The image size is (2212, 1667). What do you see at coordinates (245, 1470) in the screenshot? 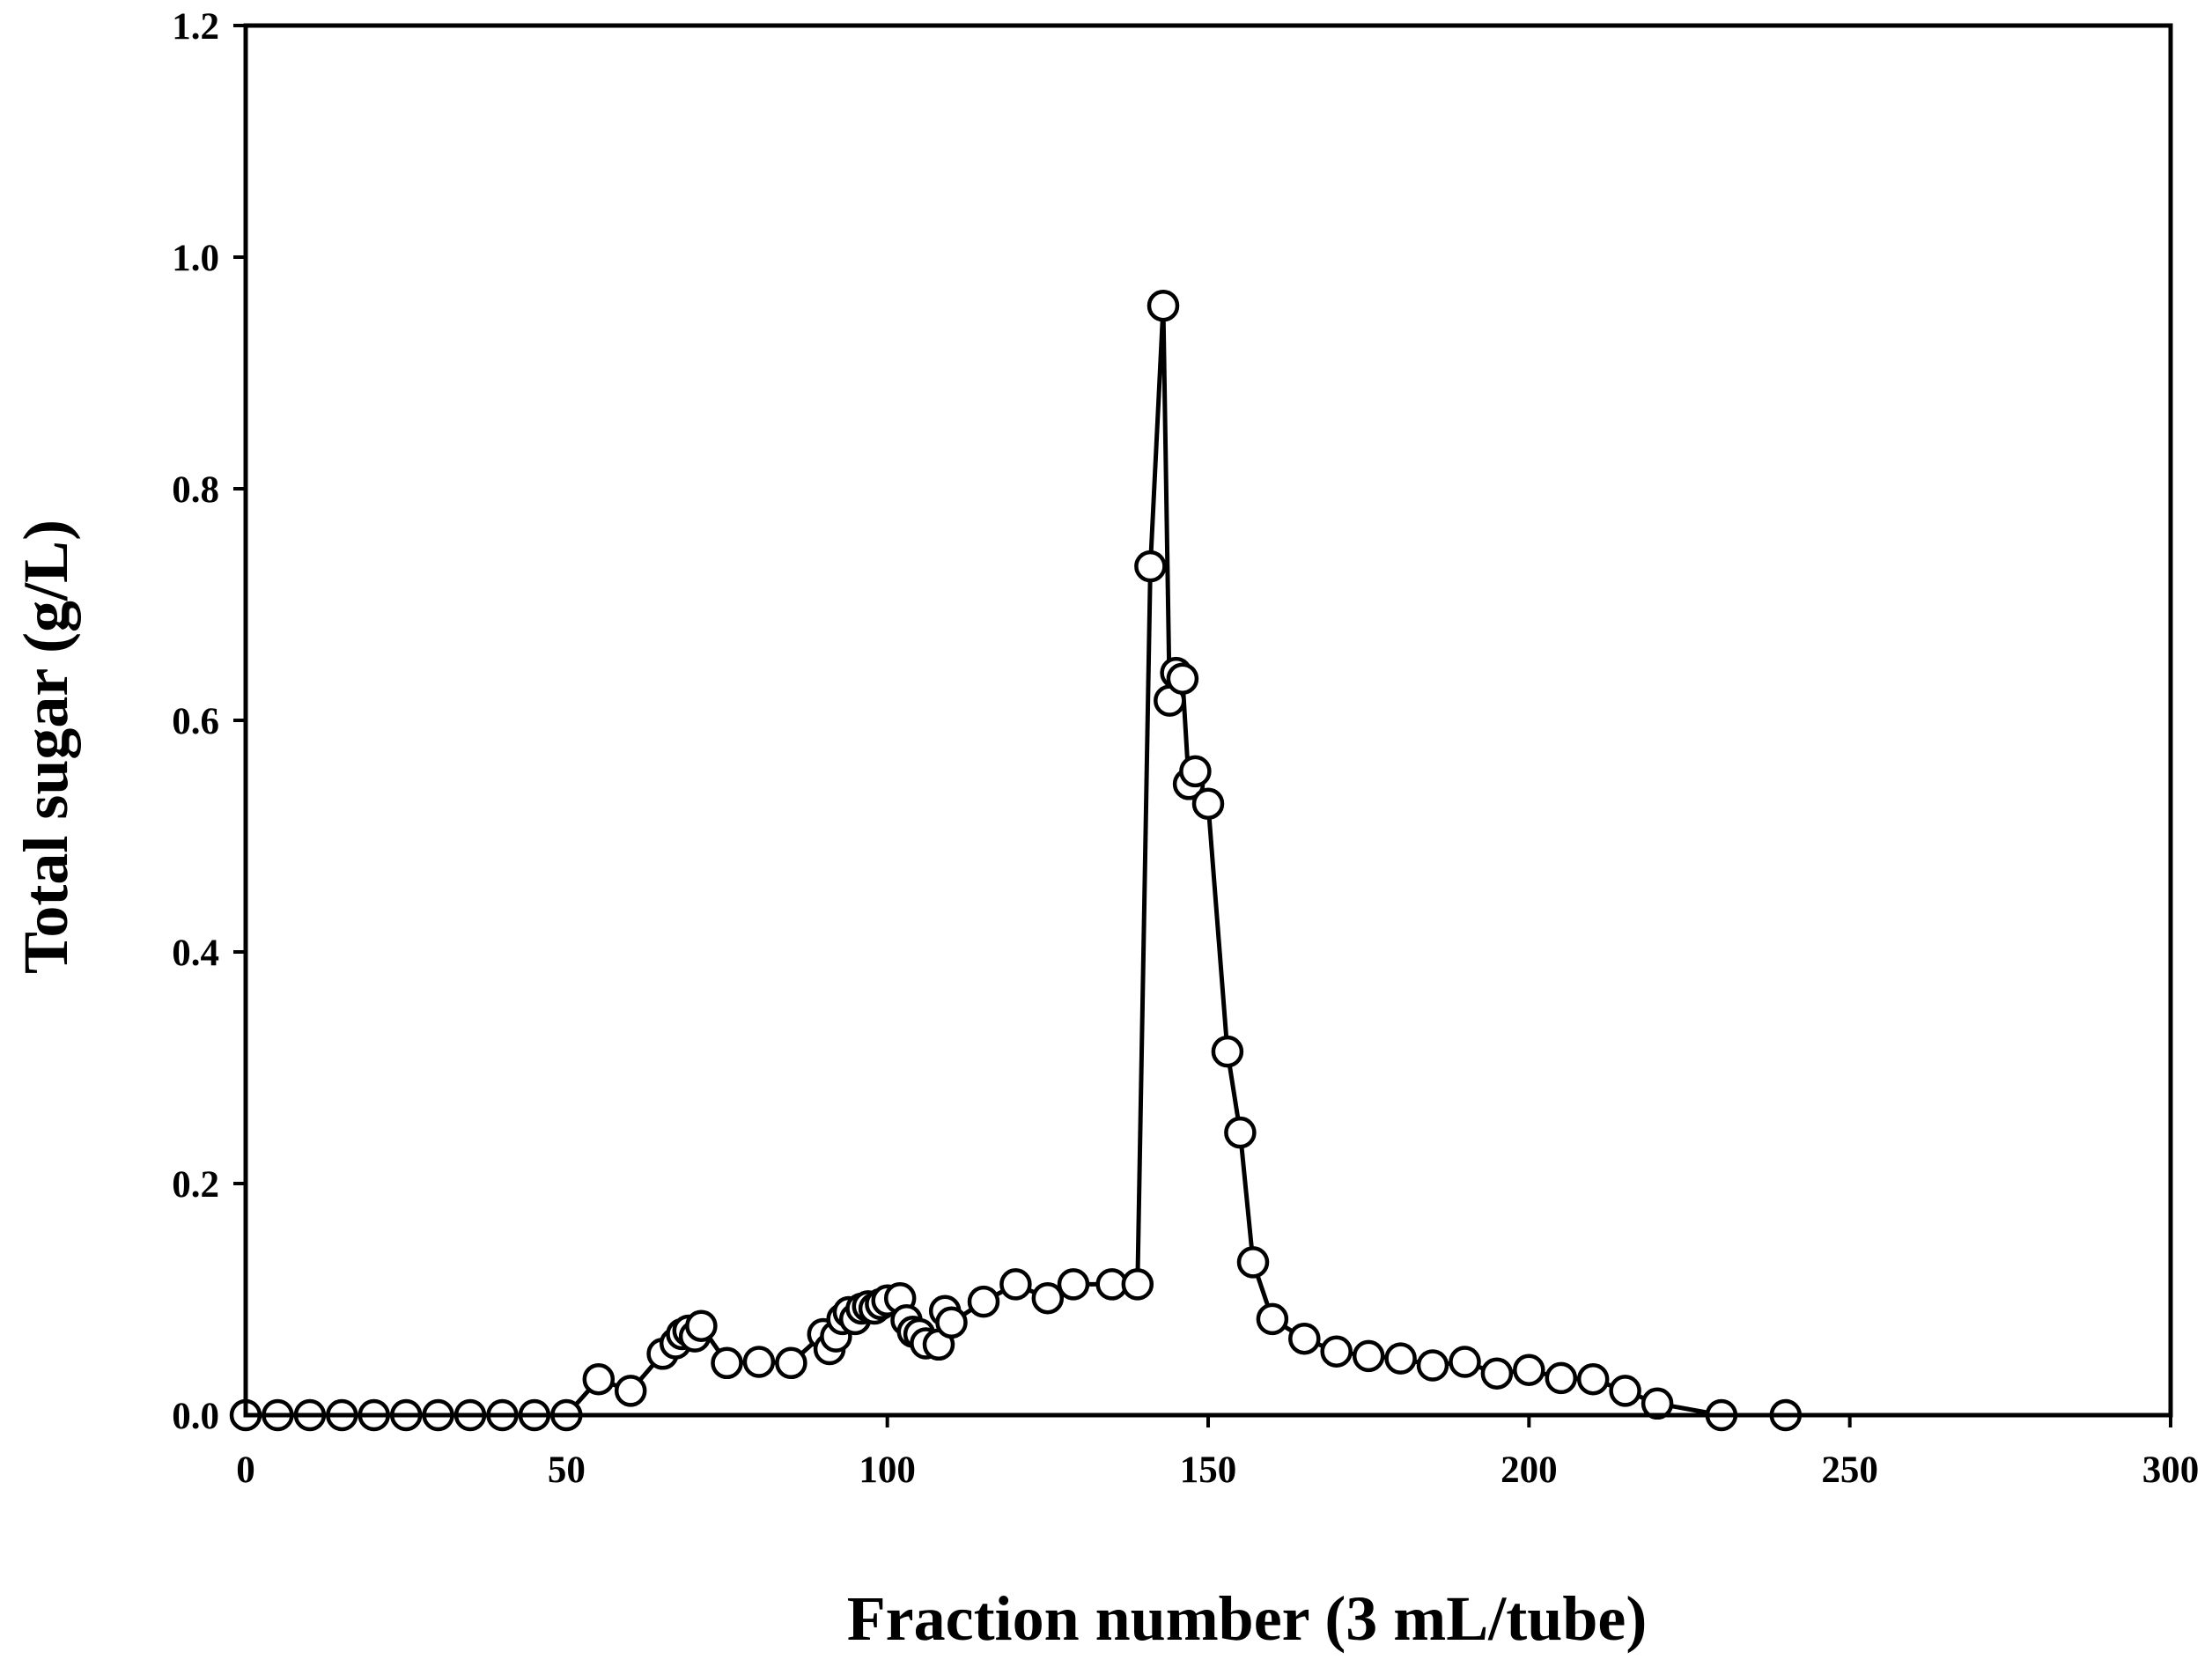
I see `x-tick-label: 0` at bounding box center [245, 1470].